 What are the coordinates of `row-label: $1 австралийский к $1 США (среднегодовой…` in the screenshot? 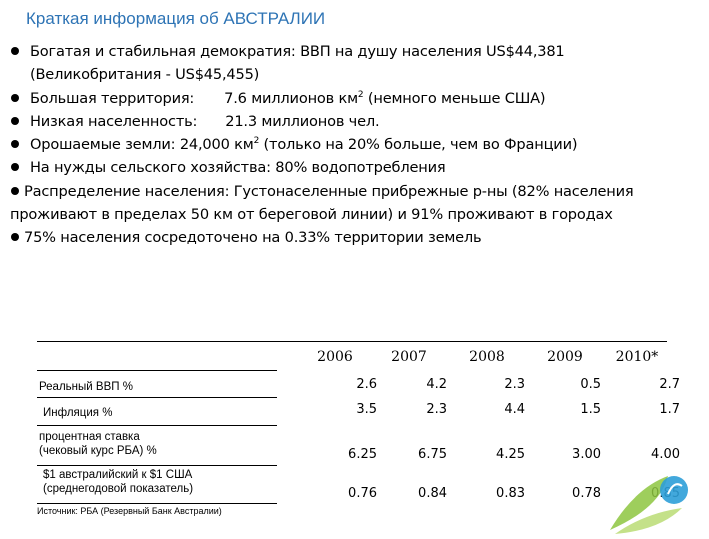 It's located at (118, 482).